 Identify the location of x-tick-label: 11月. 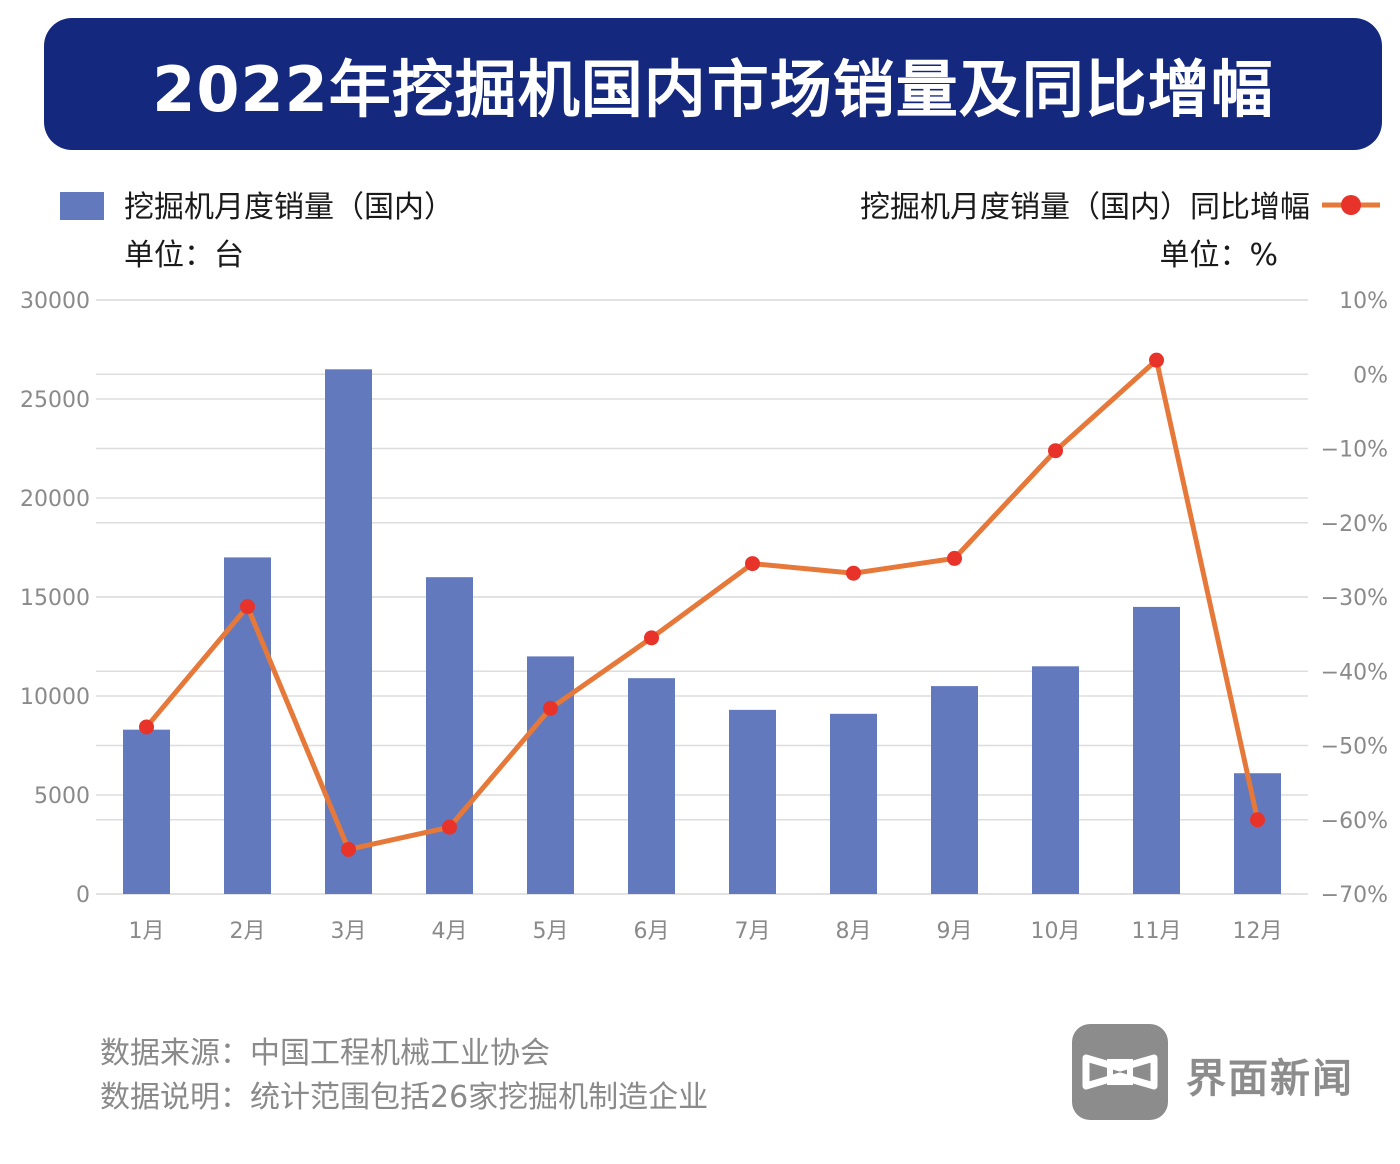
(1157, 931).